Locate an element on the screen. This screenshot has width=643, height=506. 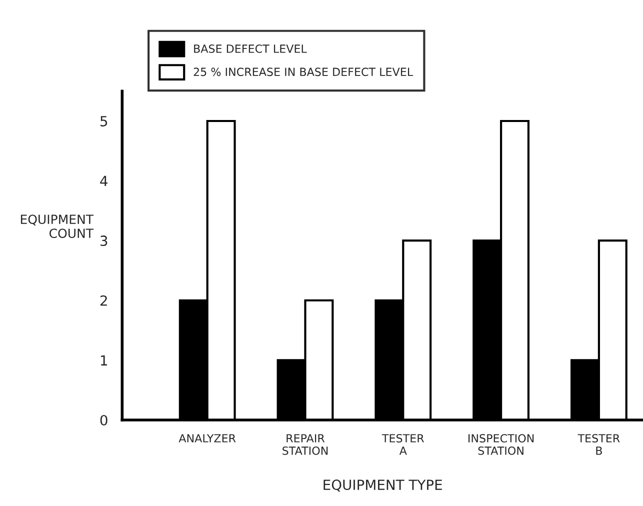
y-tick-label: 0 is located at coordinates (104, 420).